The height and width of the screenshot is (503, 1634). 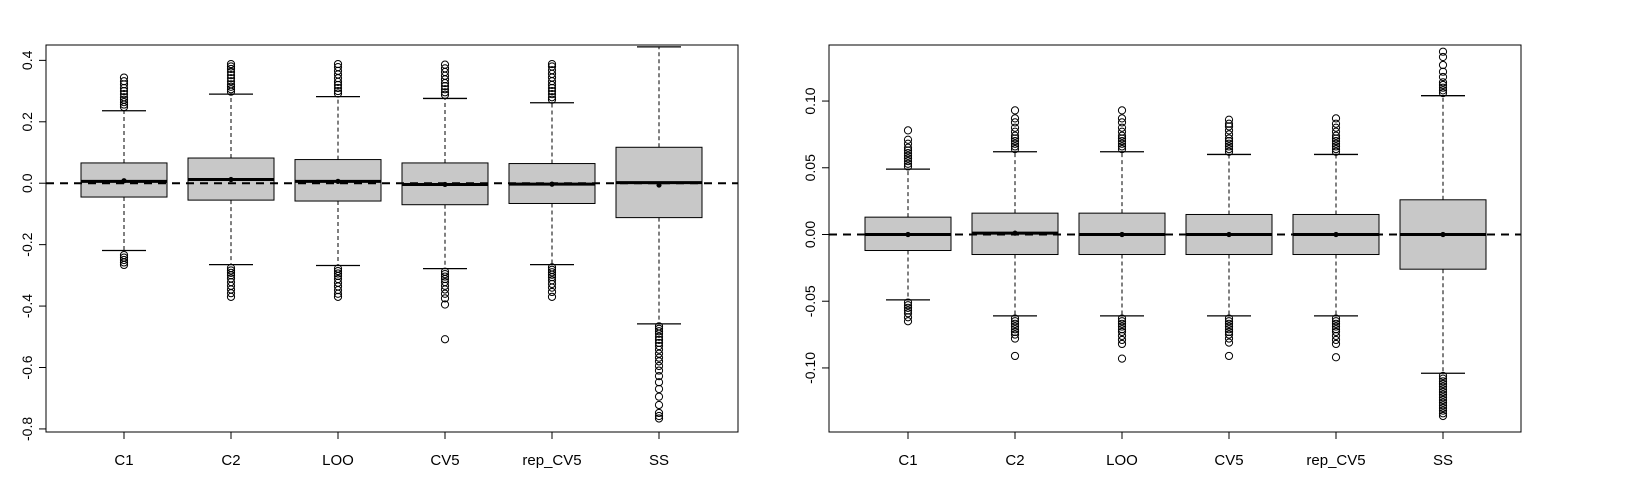 What do you see at coordinates (27, 244) in the screenshot?
I see `y-tick-label: -0.2` at bounding box center [27, 244].